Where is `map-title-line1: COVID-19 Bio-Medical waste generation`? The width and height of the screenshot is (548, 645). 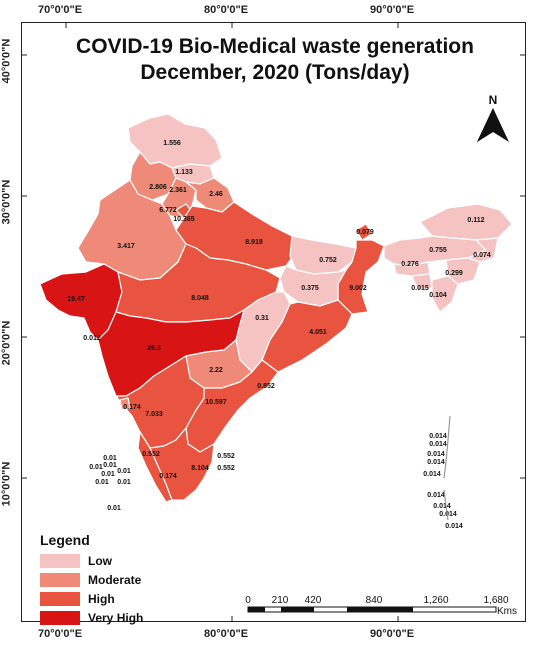
map-title-line1: COVID-19 Bio-Medical waste generation is located at coordinates (275, 46).